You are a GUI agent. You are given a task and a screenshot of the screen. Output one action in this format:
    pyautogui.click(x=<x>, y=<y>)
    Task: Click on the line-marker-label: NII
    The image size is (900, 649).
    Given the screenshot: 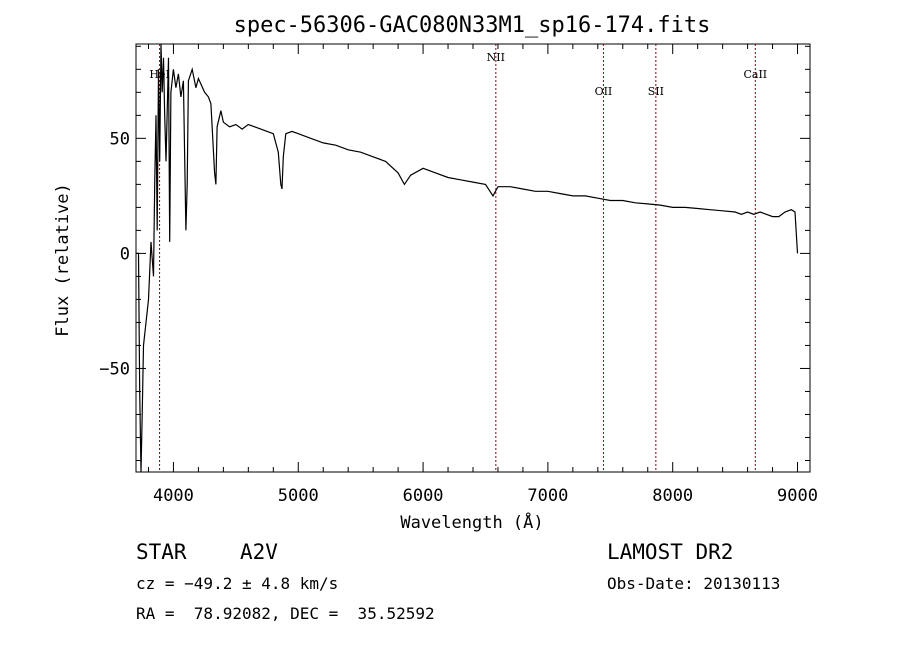 What is the action you would take?
    pyautogui.click(x=496, y=57)
    